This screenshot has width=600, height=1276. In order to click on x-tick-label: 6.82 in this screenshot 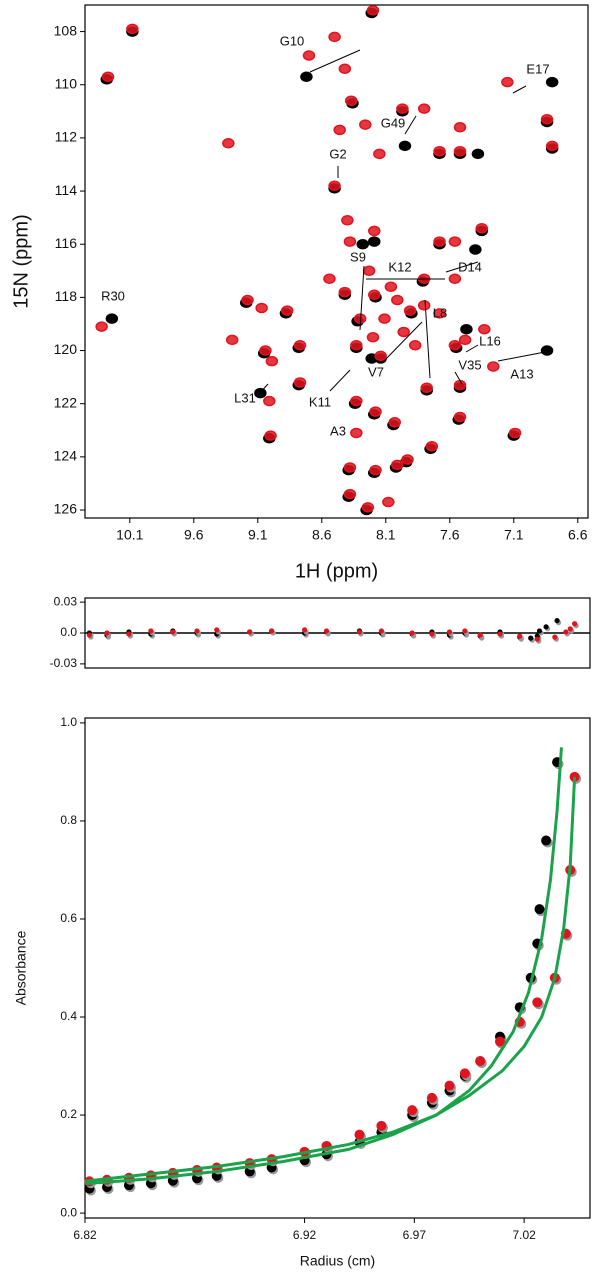, I will do `click(85, 1235)`.